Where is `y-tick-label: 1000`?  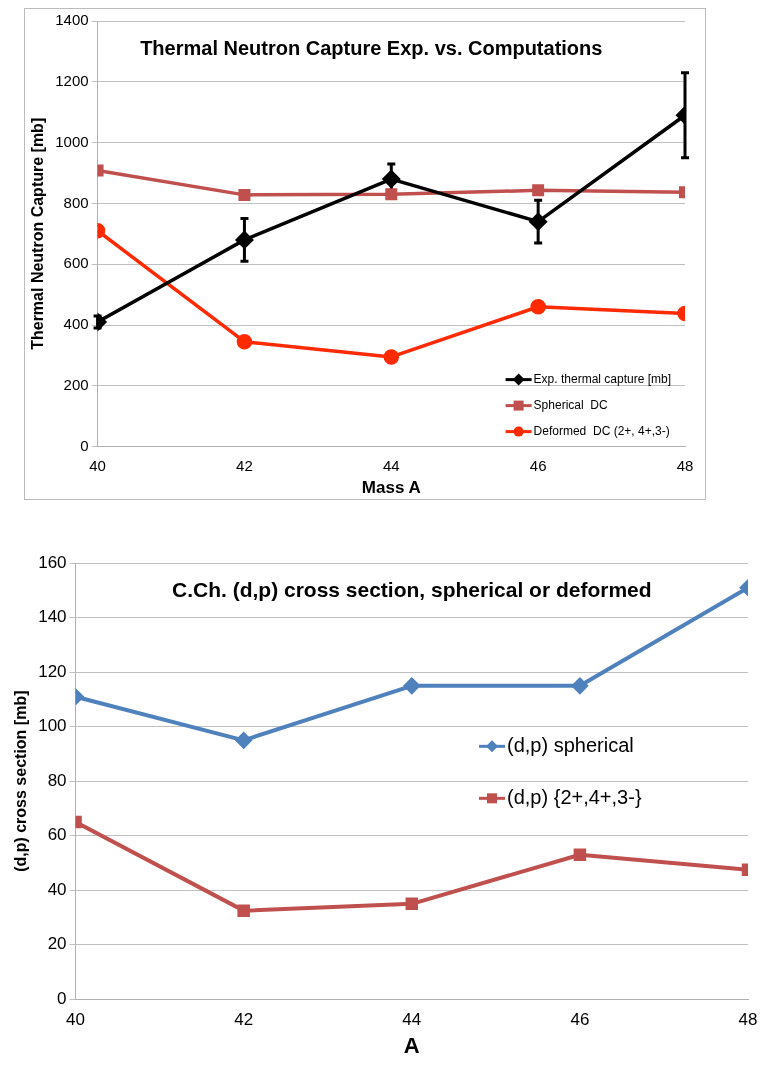
y-tick-label: 1000 is located at coordinates (72, 141).